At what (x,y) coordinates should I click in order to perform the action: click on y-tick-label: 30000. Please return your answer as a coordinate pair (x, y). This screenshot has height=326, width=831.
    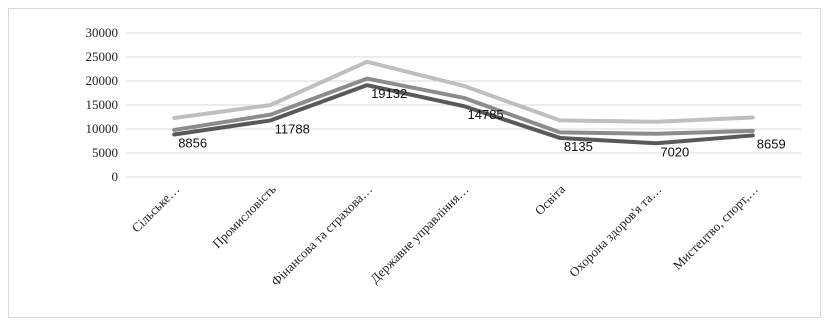
    Looking at the image, I should click on (102, 32).